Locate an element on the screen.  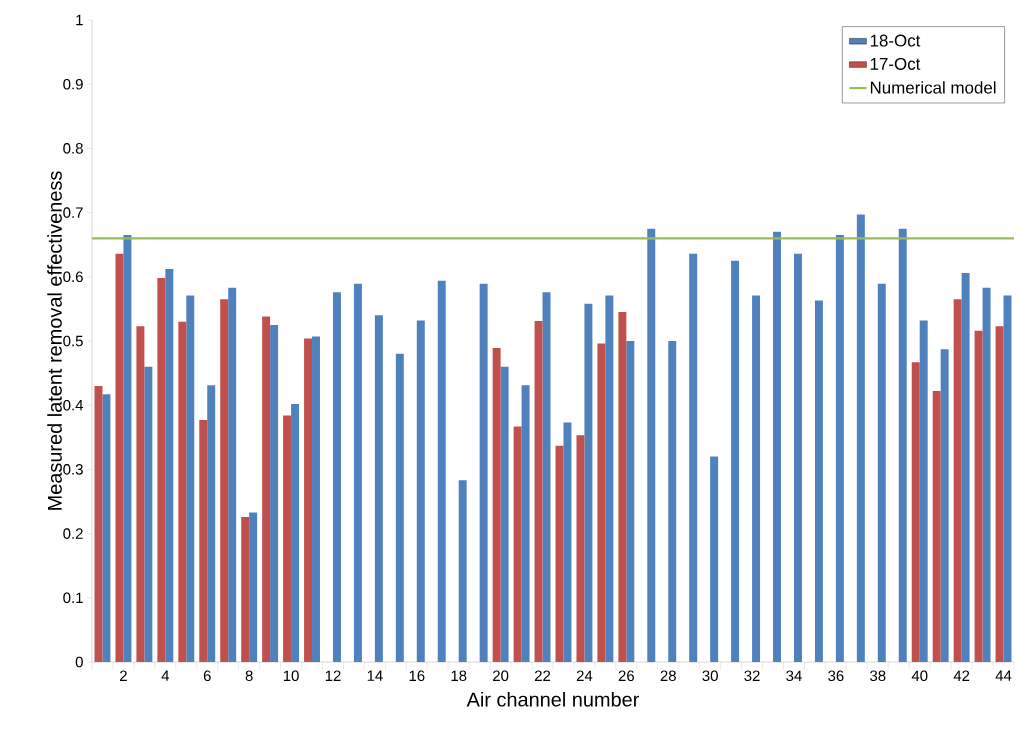
x-tick-label: 42 is located at coordinates (961, 675).